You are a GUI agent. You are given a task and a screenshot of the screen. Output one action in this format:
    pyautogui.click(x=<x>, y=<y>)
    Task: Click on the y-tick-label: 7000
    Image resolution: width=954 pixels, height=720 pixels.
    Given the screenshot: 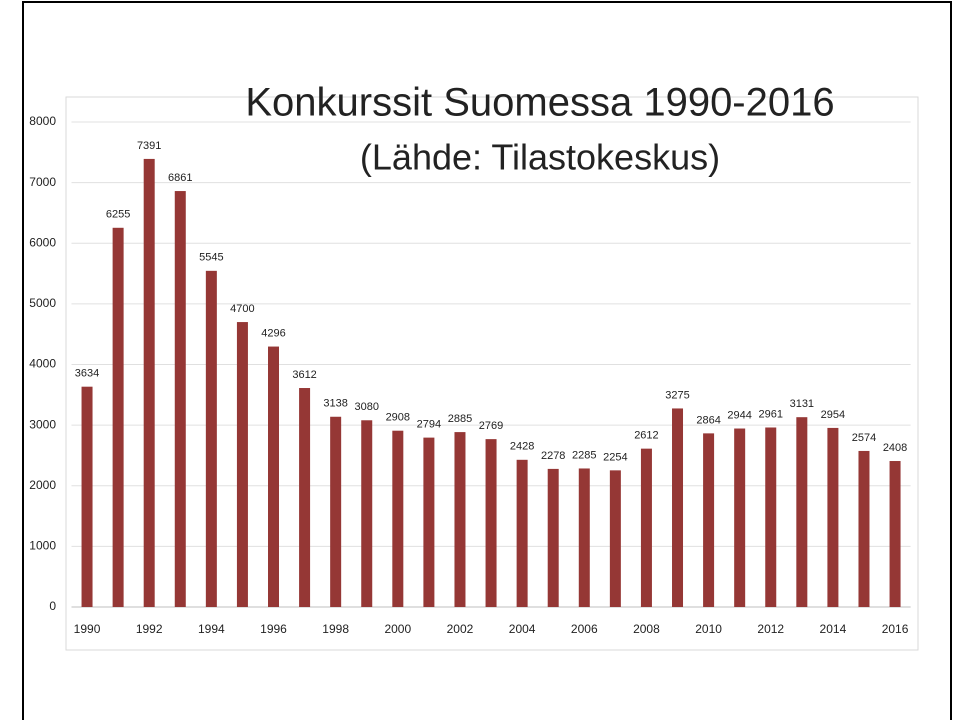 What is the action you would take?
    pyautogui.click(x=42, y=182)
    